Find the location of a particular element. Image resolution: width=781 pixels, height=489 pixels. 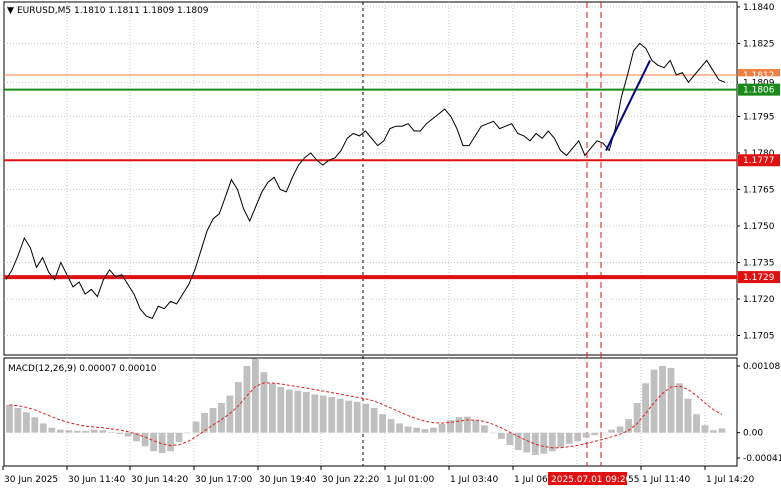

macd-title: MACD(12,26,9) 0.00007 0.00010 is located at coordinates (82, 369).